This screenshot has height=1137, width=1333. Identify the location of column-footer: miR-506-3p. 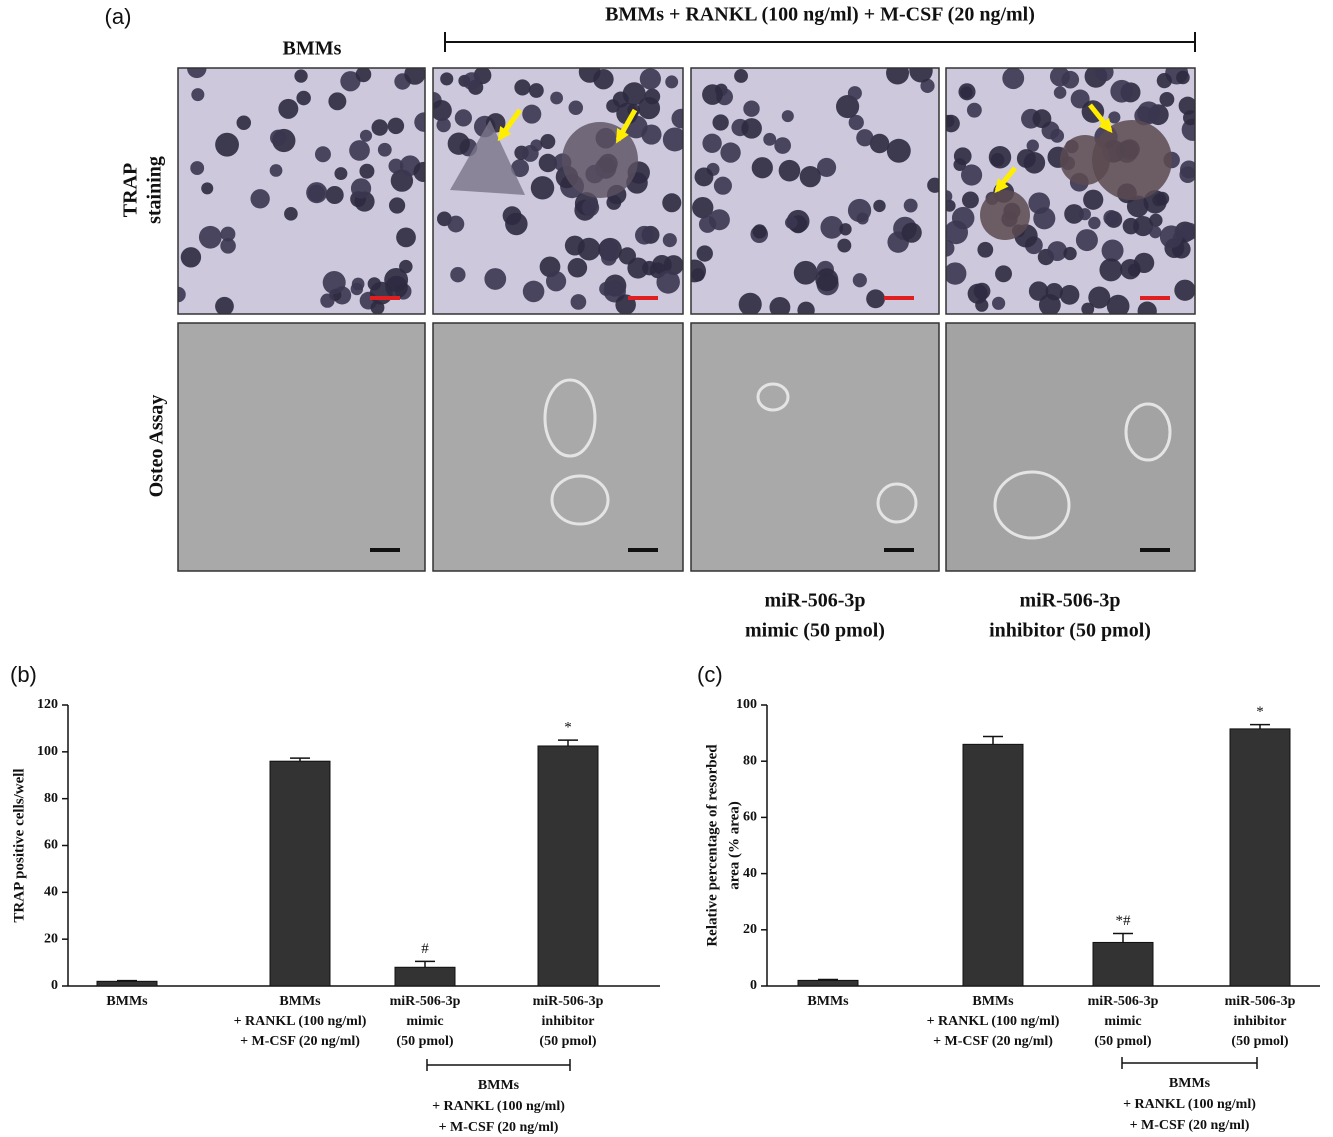
(814, 601).